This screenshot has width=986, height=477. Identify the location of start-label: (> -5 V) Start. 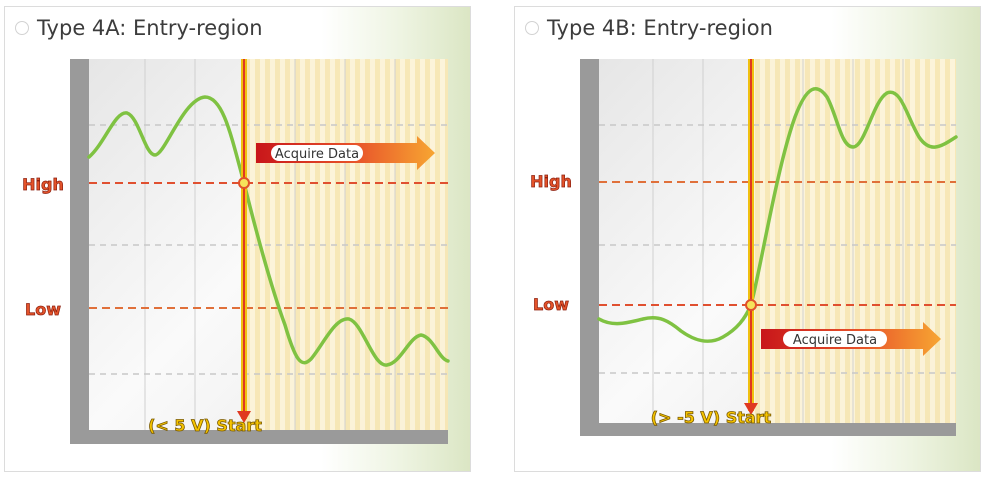
(711, 417).